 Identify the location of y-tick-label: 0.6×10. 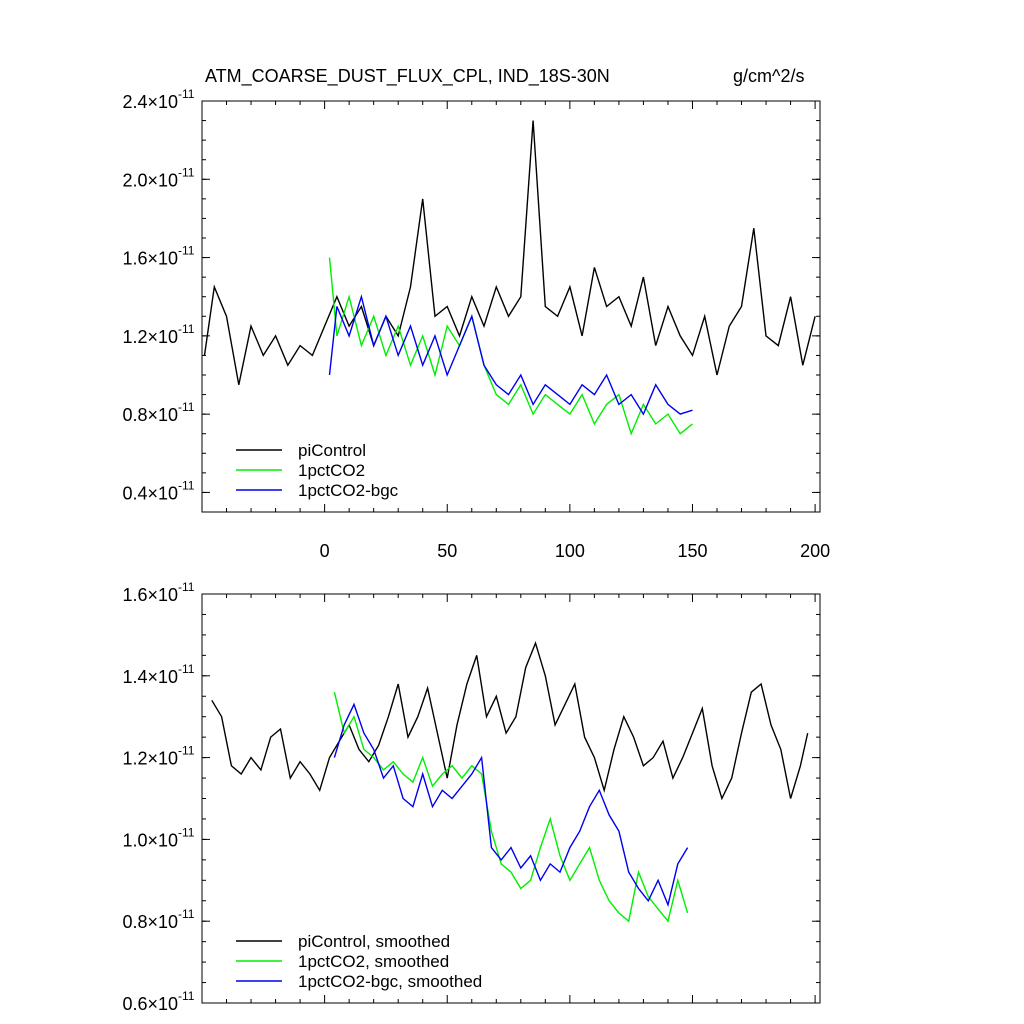
(150, 1004).